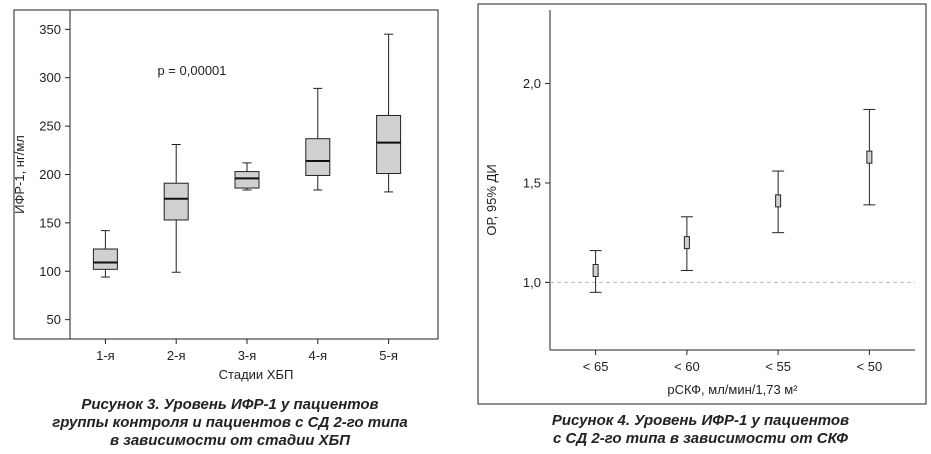 Image resolution: width=931 pixels, height=454 pixels. I want to click on y-tick-label: 1,5, so click(532, 182).